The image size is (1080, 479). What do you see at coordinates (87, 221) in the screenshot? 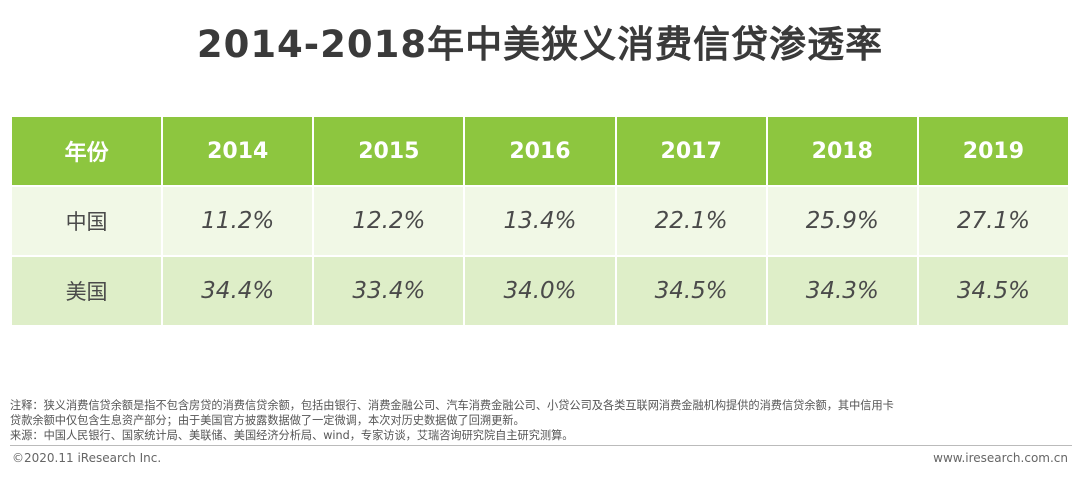
I see `row-label-china: 中国` at bounding box center [87, 221].